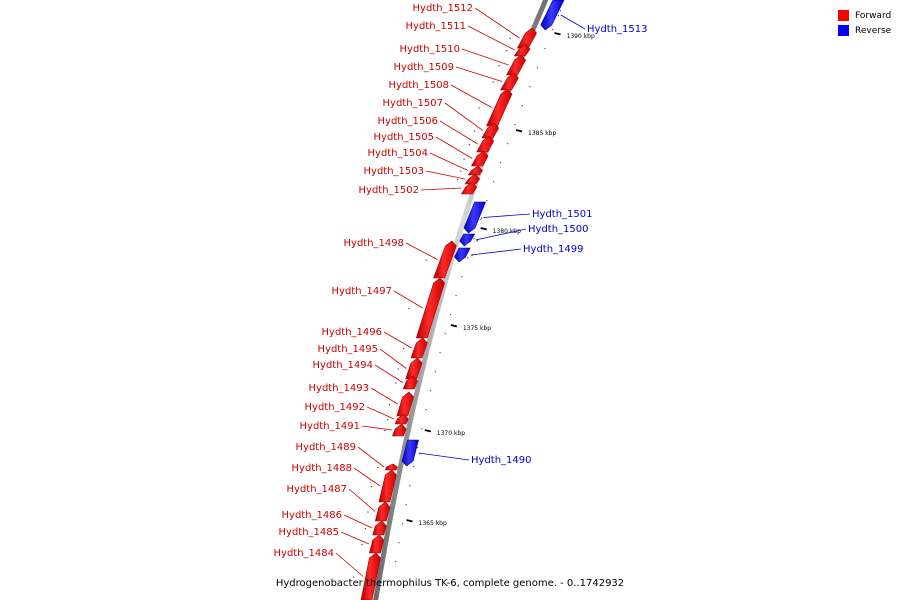 Image resolution: width=900 pixels, height=600 pixels. I want to click on gene-label-hydth-1502: Hydth_1502, so click(389, 190).